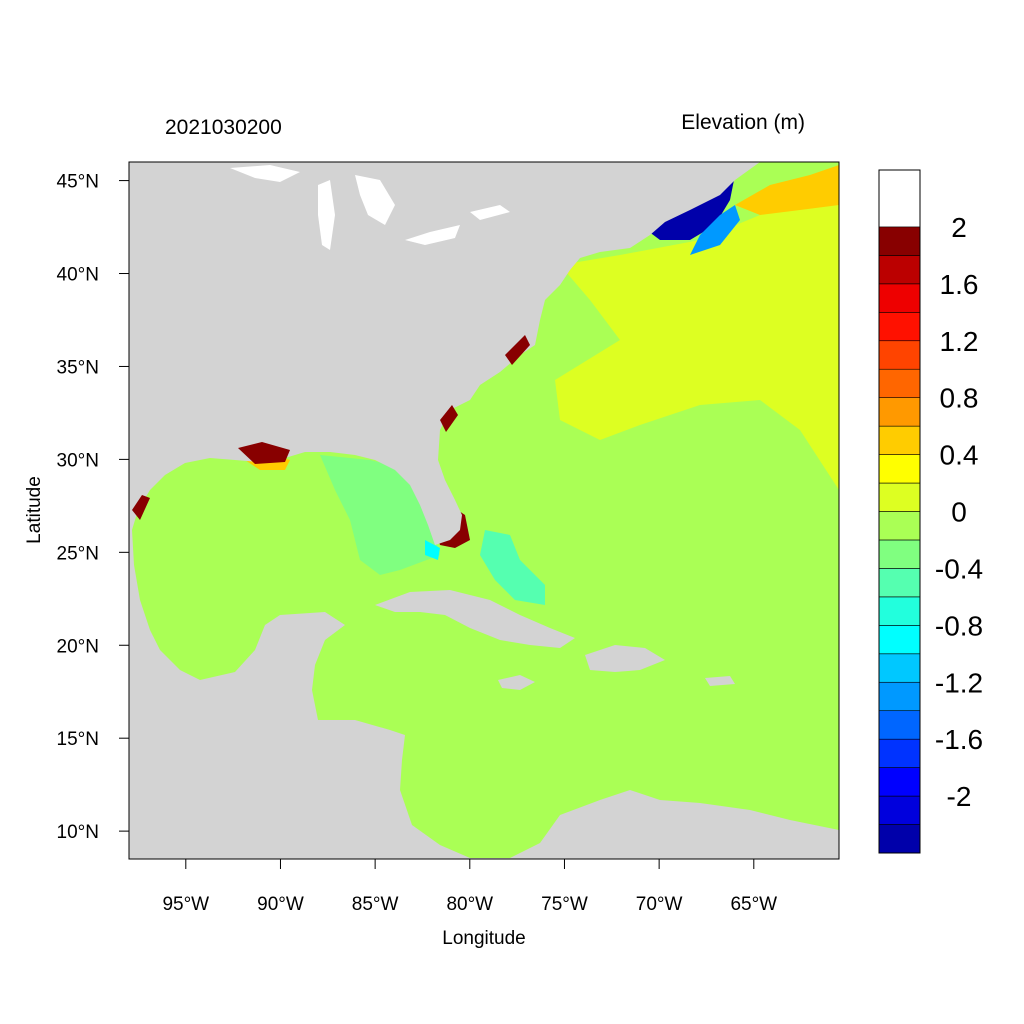 This screenshot has height=1024, width=1024. I want to click on x-tick-label: 90°W, so click(280, 904).